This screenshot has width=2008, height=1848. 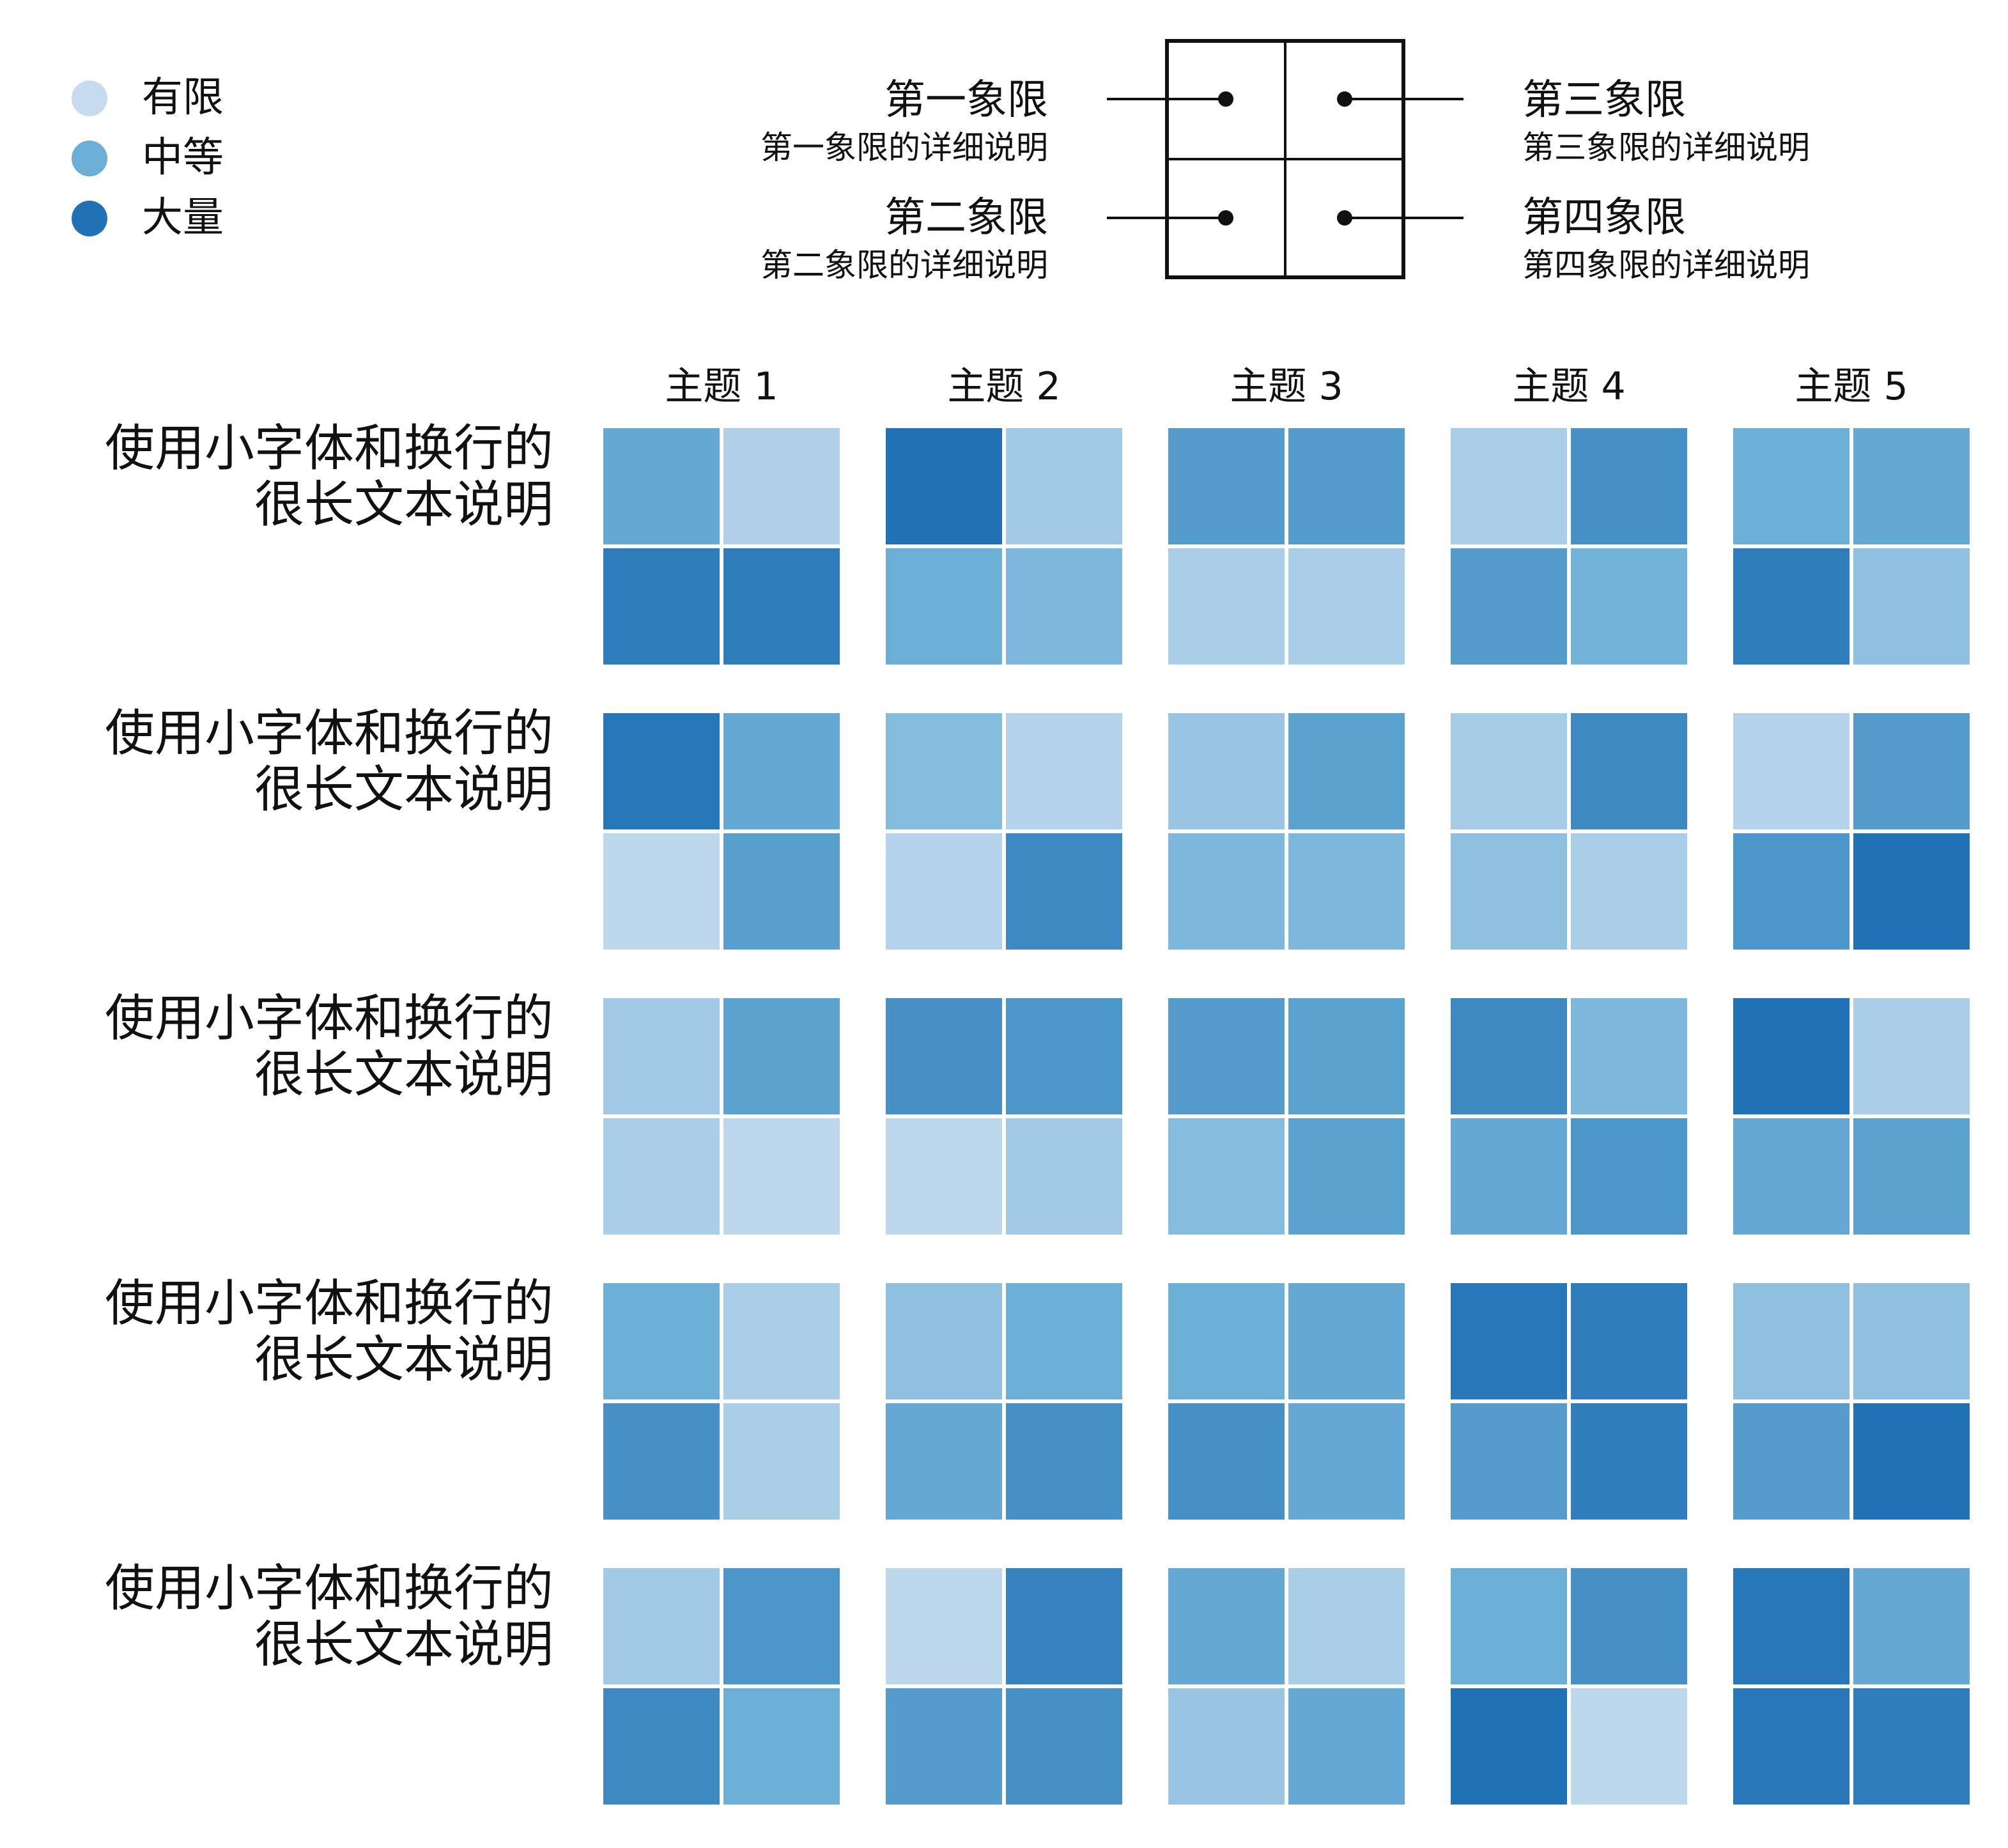 I want to click on legend-label-limited: 有限, so click(x=183, y=97).